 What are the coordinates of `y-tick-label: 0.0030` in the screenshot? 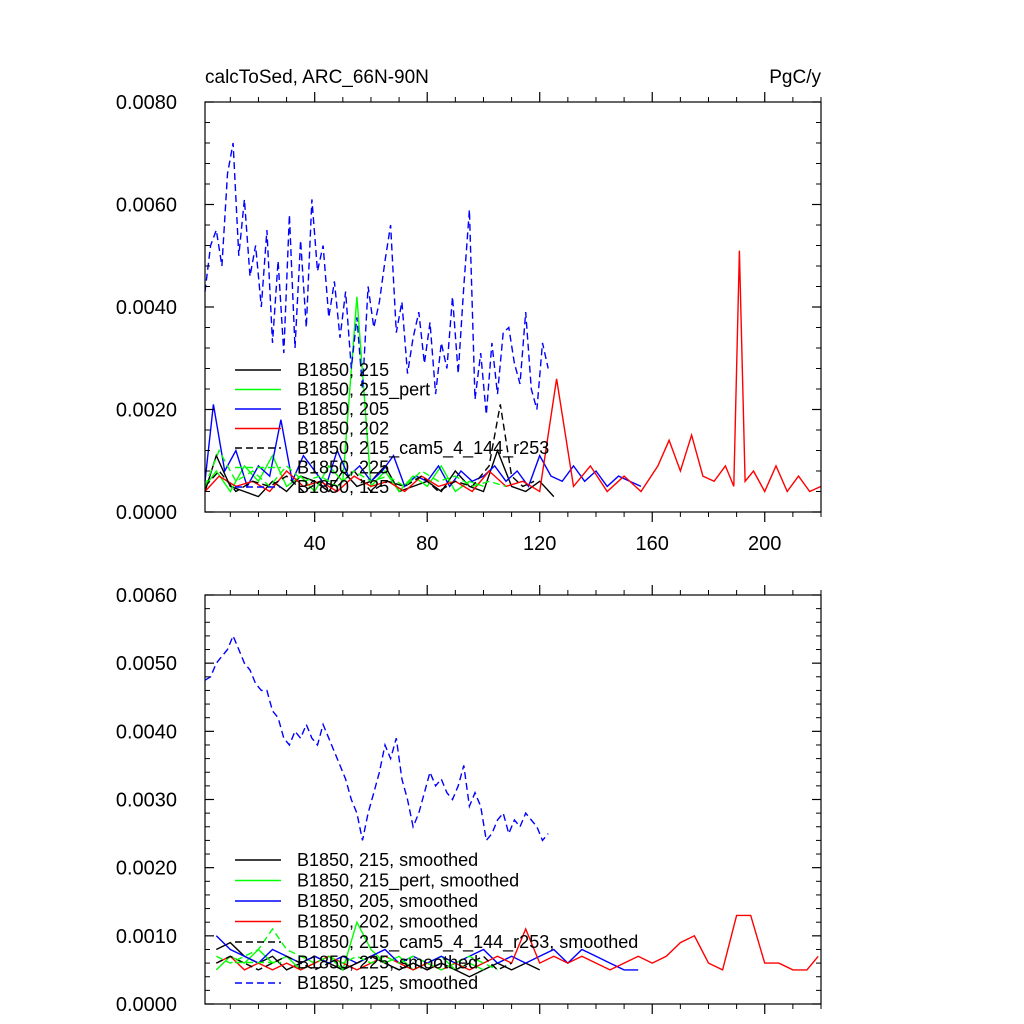 It's located at (146, 801).